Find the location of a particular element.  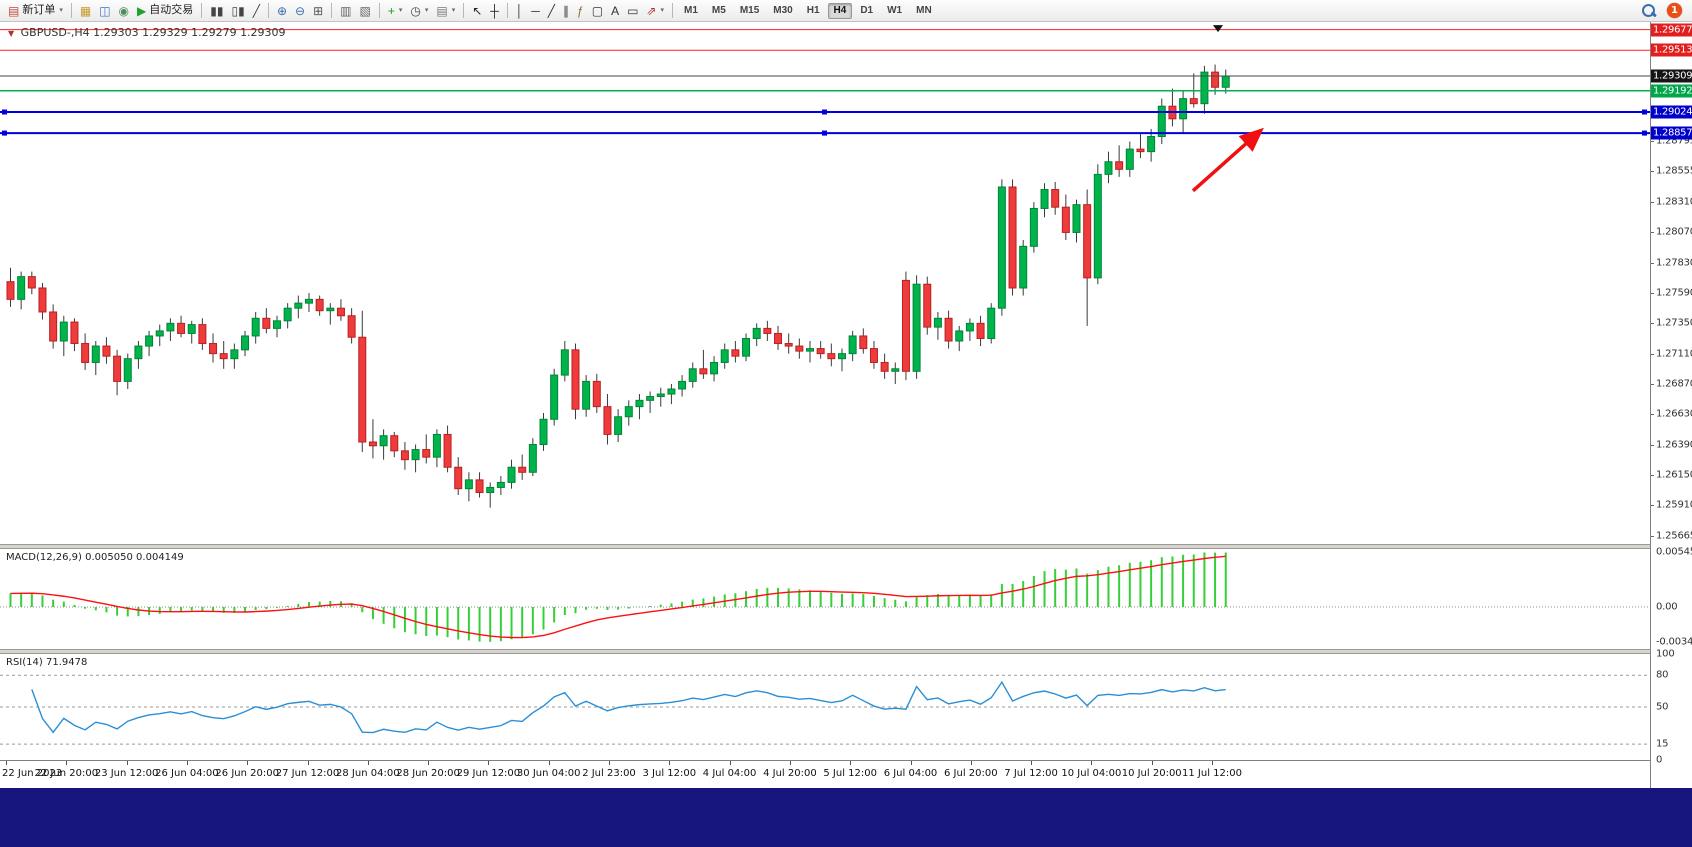

timeframe-d1: D1 is located at coordinates (866, 11).